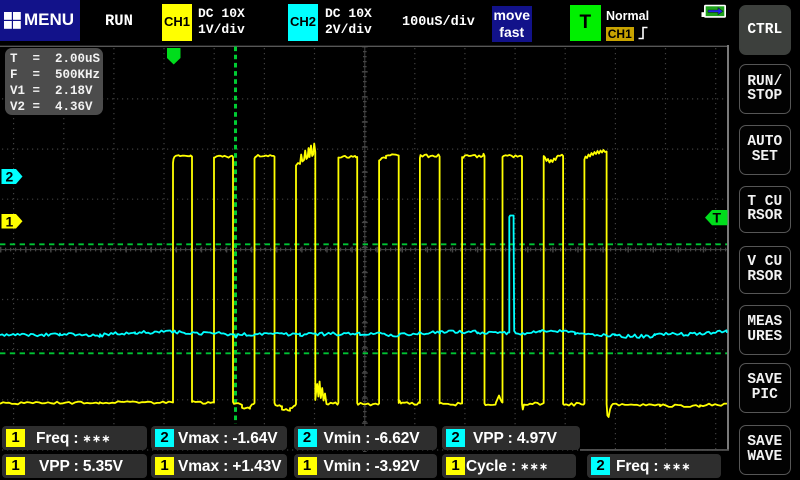 This screenshot has height=480, width=800. Describe the element at coordinates (10, 177) in the screenshot. I see `svg-text: 2` at that location.